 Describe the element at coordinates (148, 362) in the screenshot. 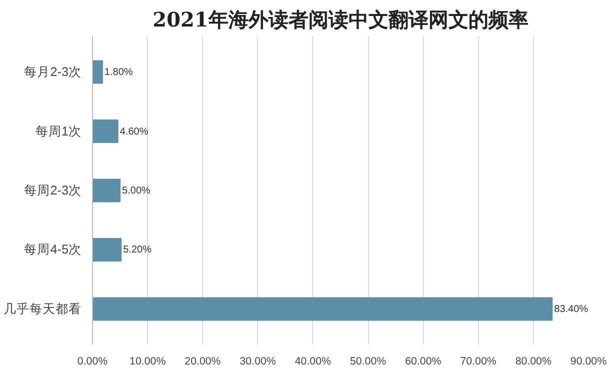

I see `x-tick-label: 10.00%` at that location.